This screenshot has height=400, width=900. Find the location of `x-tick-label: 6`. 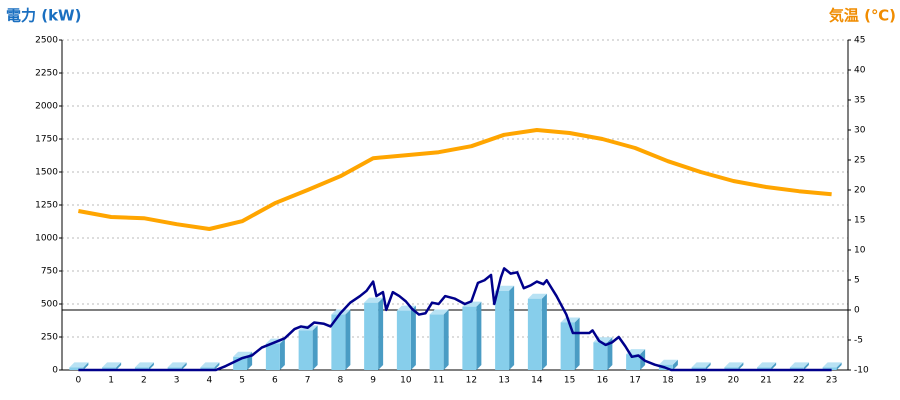

x-tick-label: 6 is located at coordinates (275, 381).